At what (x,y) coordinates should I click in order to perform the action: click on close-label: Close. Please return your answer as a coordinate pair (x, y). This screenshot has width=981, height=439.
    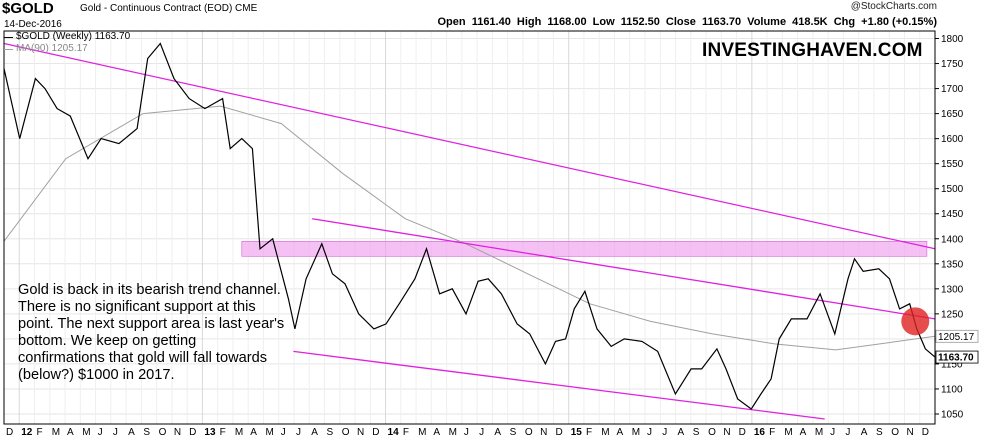
    Looking at the image, I should click on (680, 22).